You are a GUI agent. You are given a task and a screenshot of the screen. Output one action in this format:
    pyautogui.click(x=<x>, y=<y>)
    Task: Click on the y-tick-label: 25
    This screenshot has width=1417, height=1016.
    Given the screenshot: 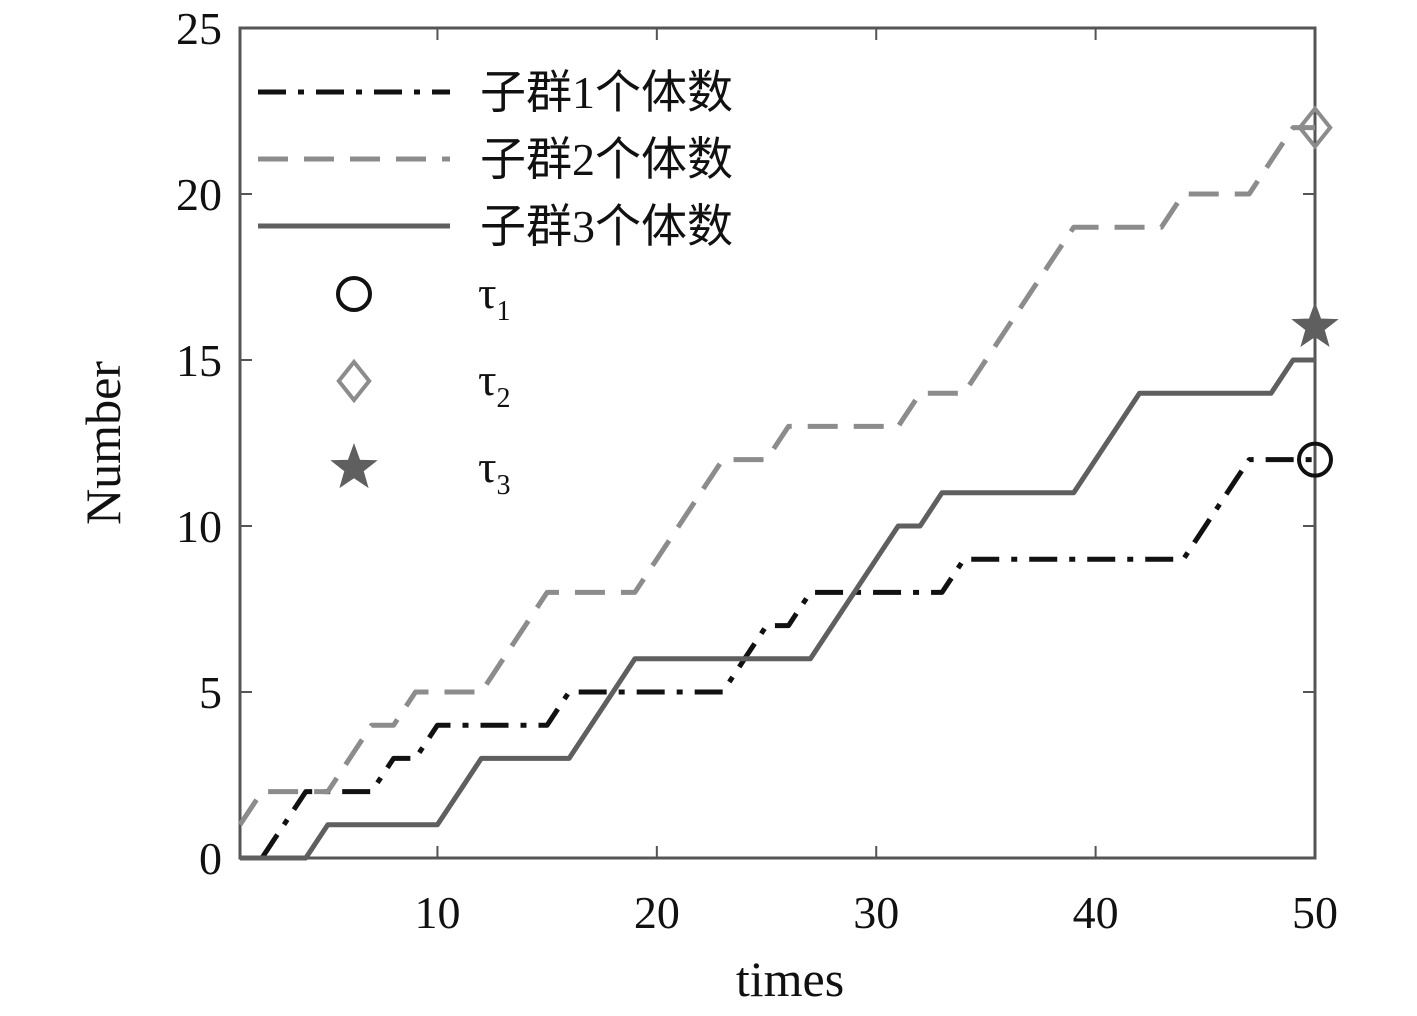 What is the action you would take?
    pyautogui.click(x=199, y=28)
    